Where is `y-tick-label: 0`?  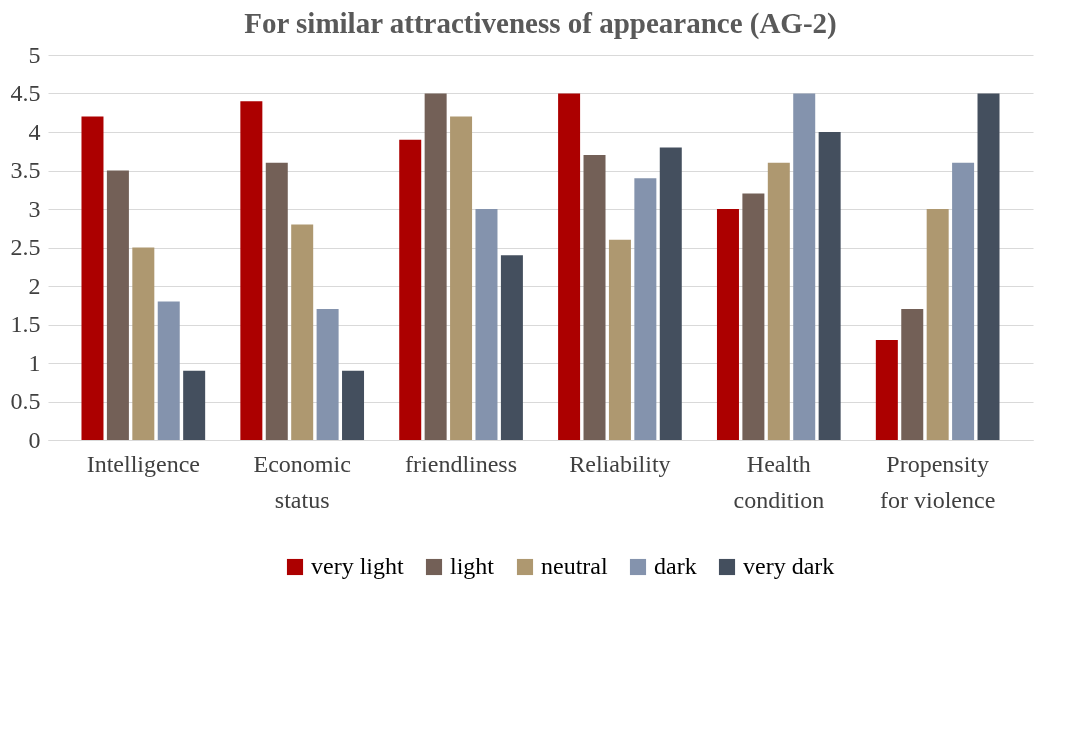
y-tick-label: 0 is located at coordinates (34, 439).